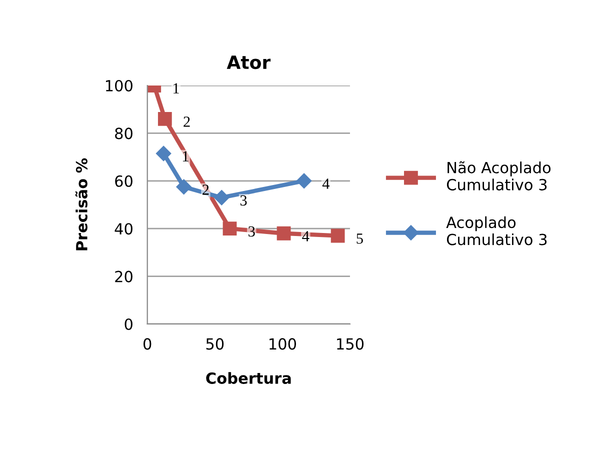 This screenshot has height=450, width=614. What do you see at coordinates (123, 181) in the screenshot?
I see `y-tick-label: 60` at bounding box center [123, 181].